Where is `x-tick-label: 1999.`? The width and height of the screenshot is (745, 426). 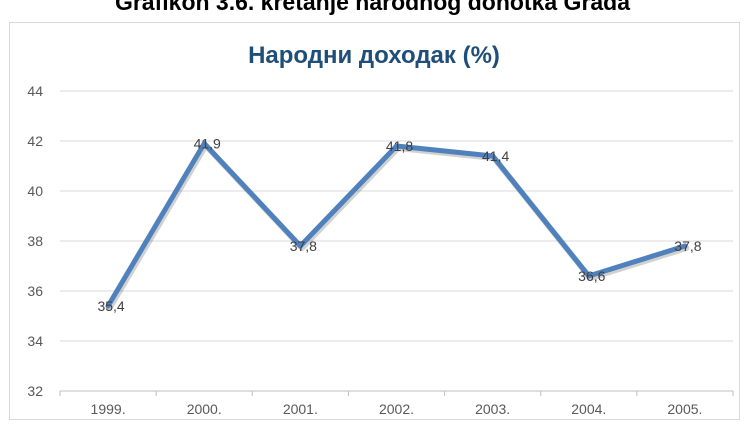
x-tick-label: 1999. is located at coordinates (108, 409).